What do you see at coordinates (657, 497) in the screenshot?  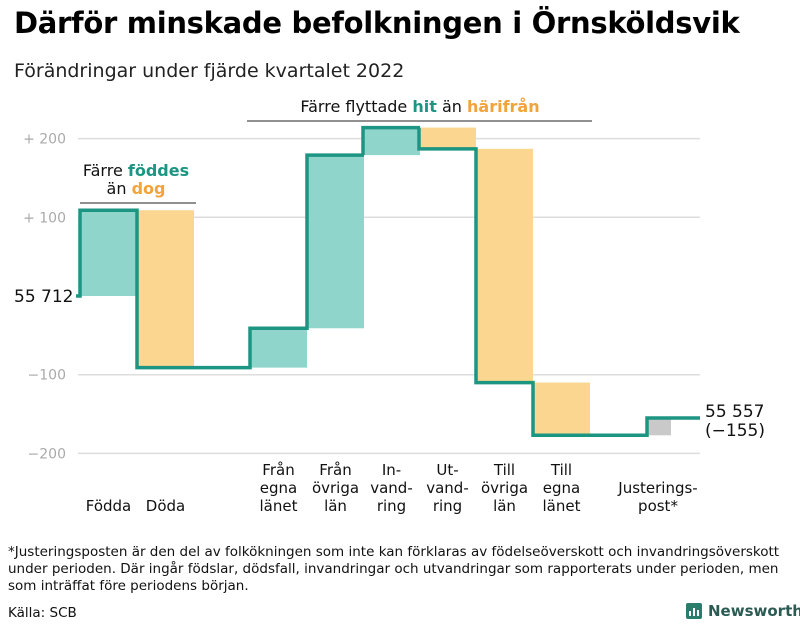 I see `x-tick-label: Justerings-post*` at bounding box center [657, 497].